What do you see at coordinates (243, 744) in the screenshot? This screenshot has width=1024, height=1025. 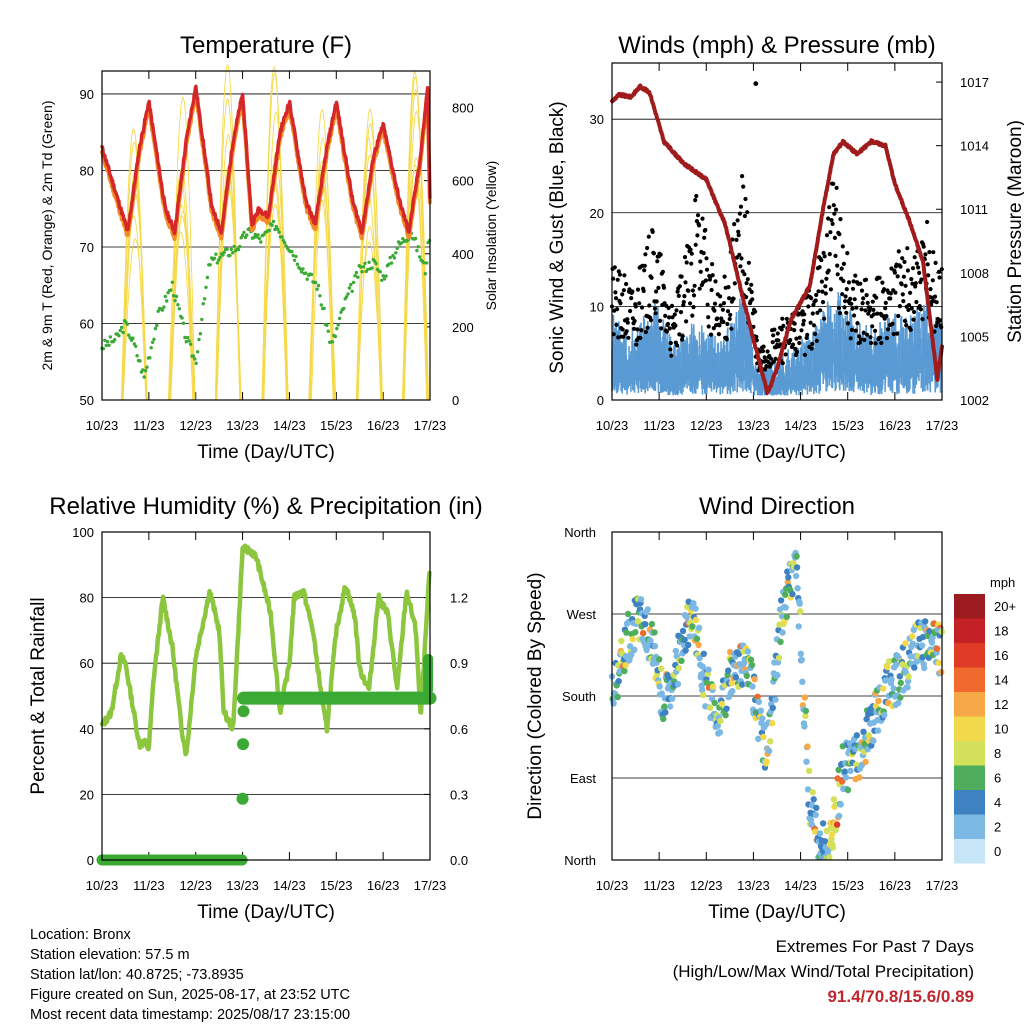 I see `precip-point` at bounding box center [243, 744].